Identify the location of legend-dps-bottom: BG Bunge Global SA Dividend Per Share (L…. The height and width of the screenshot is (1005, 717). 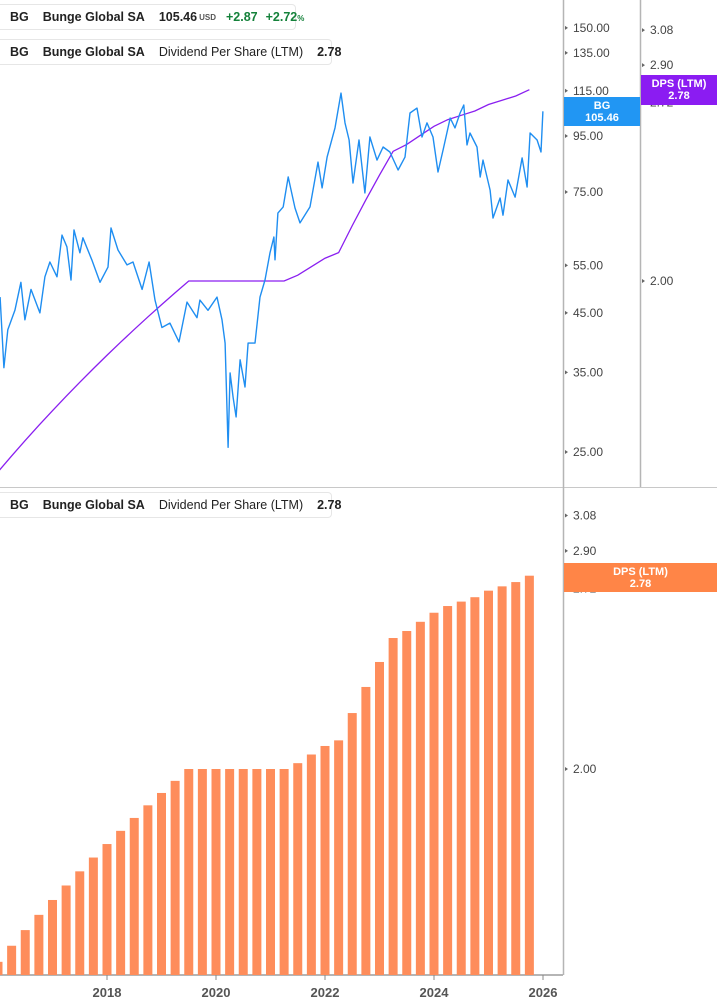
(170, 505).